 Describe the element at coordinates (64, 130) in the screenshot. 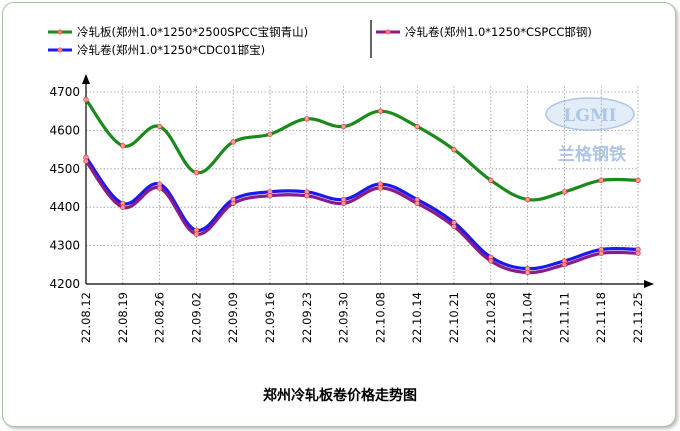

I see `y-tick-label: 4600` at that location.